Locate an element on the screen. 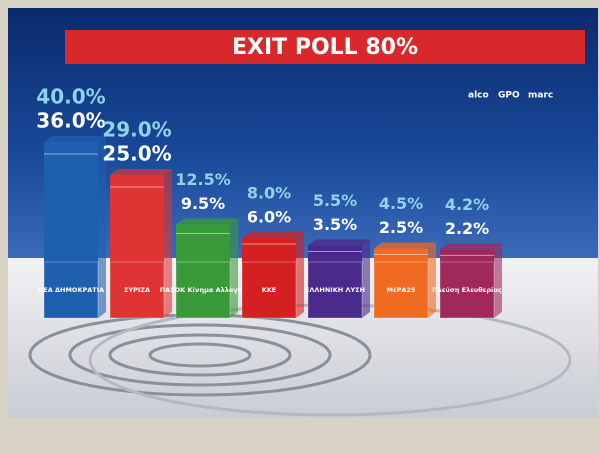 This screenshot has width=600, height=454. value-label-high: 4.5% is located at coordinates (401, 203).